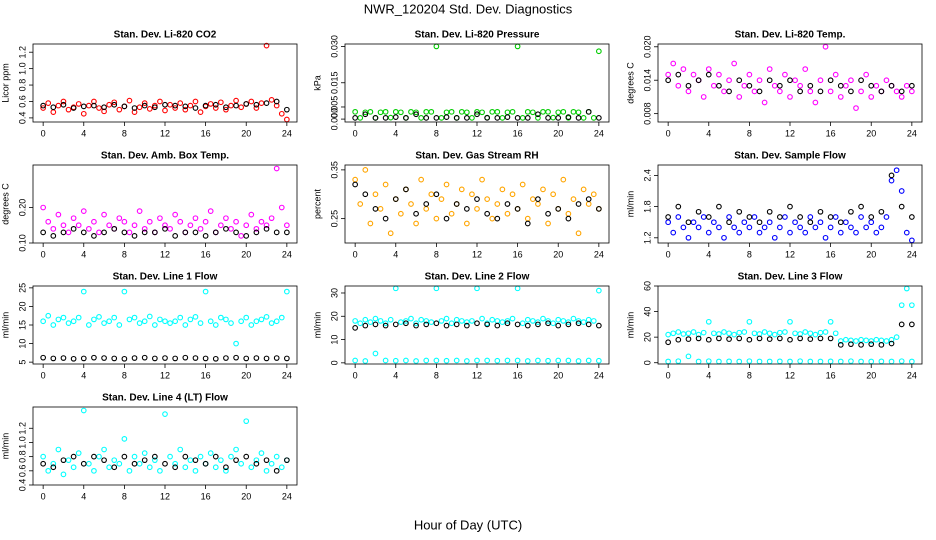 The height and width of the screenshot is (540, 936). What do you see at coordinates (790, 277) in the screenshot?
I see `panel-title: Stan. Dev. Line 3 Flow` at bounding box center [790, 277].